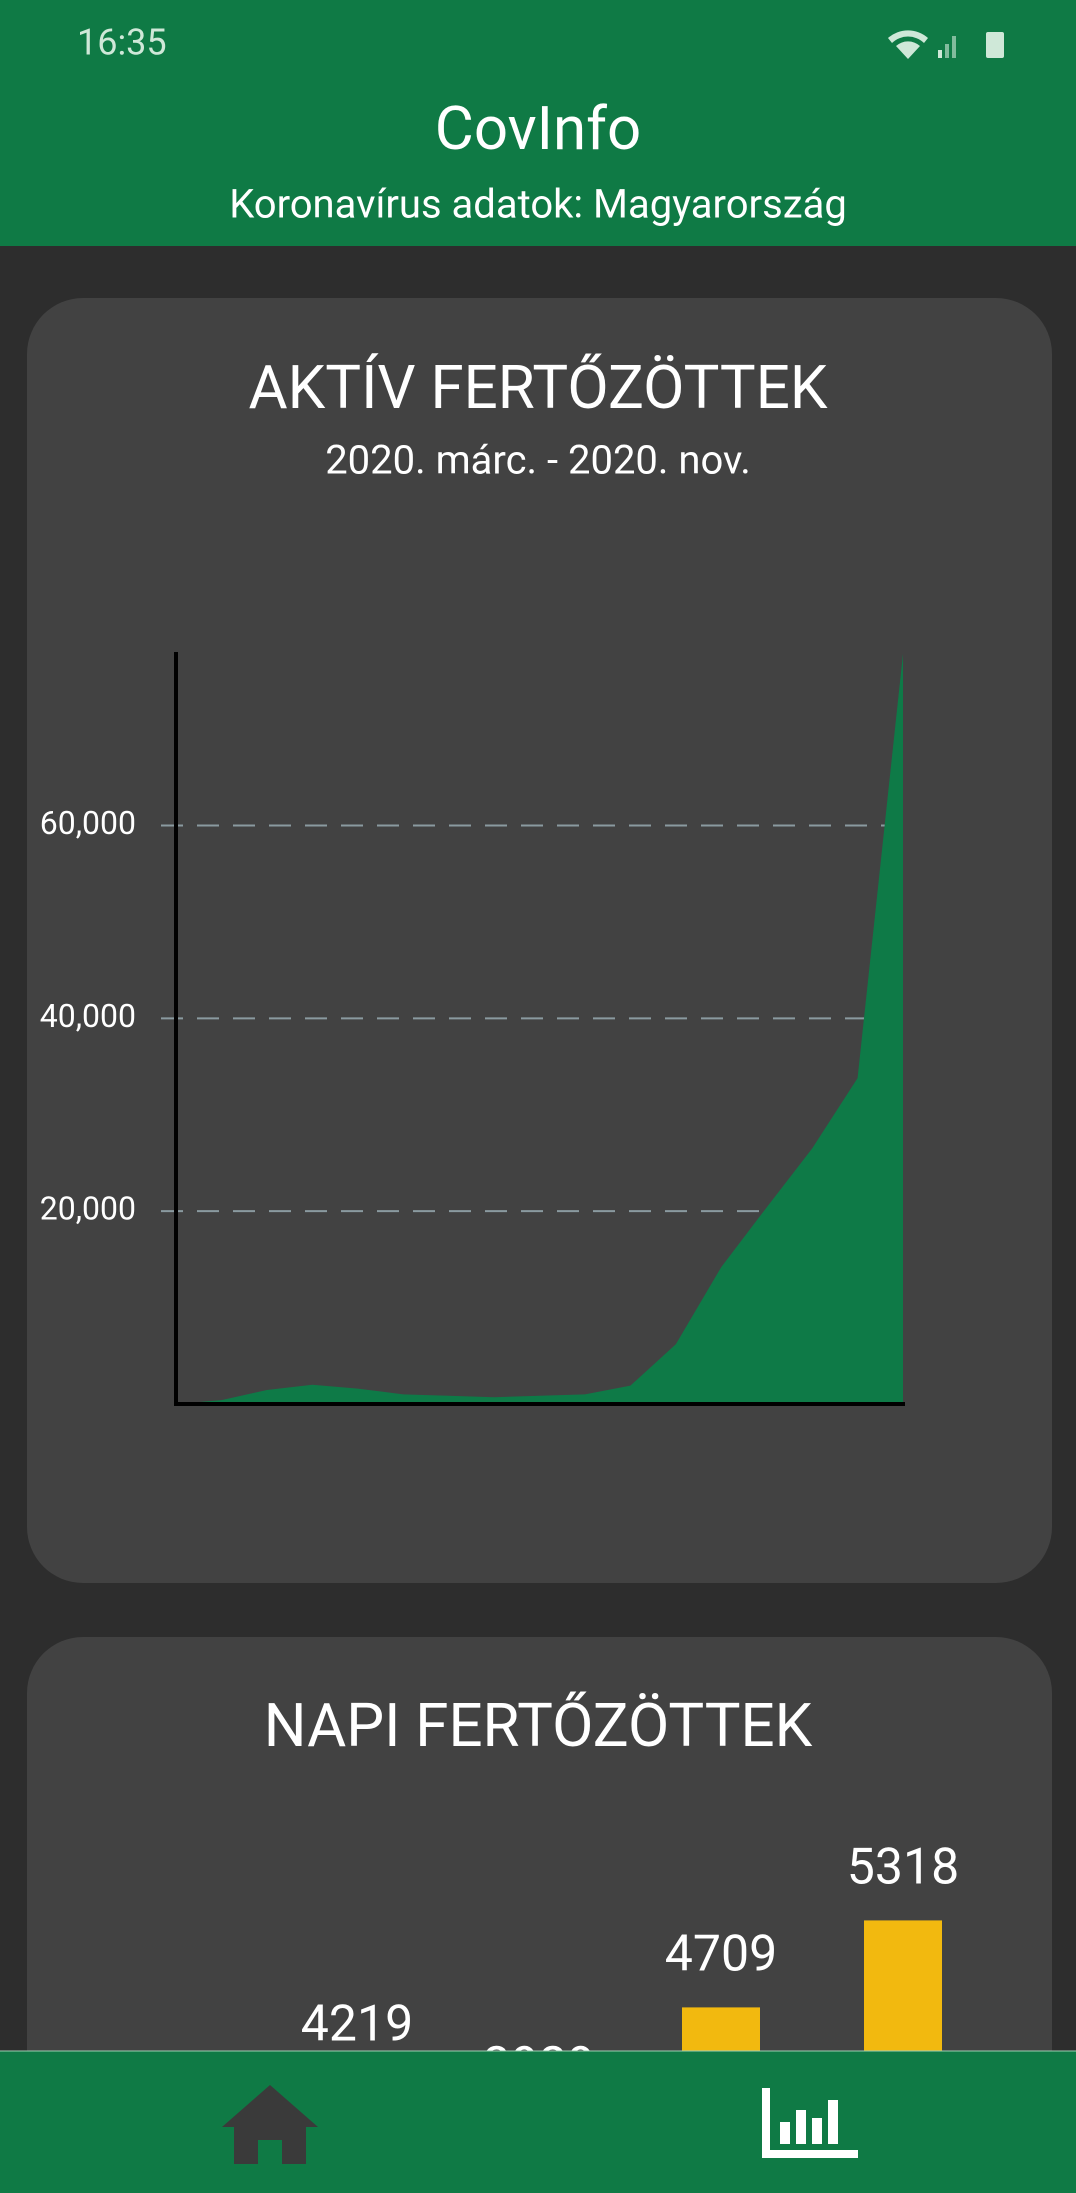 The height and width of the screenshot is (2193, 1076). I want to click on battery-icon, so click(995, 45).